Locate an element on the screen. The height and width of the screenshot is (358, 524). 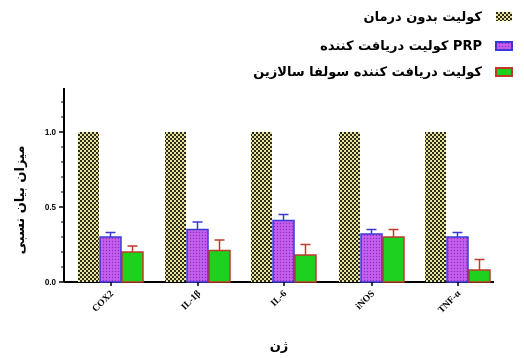
legend-item-prp: کولیت دریافت کننده PRP is located at coordinates (416, 46).